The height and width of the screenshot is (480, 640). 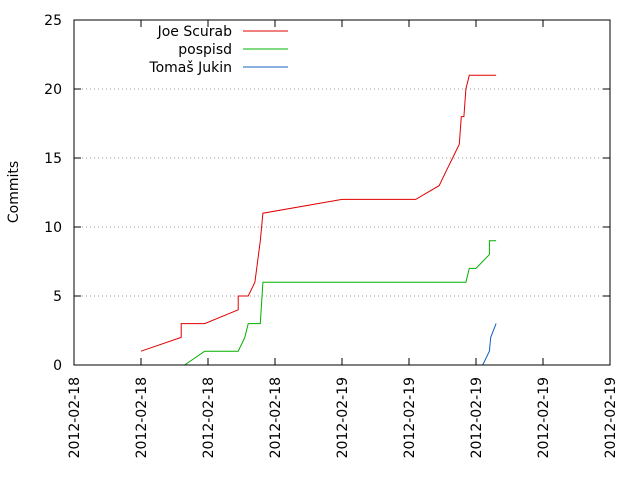 I want to click on y-tick-label: 25, so click(x=53, y=21).